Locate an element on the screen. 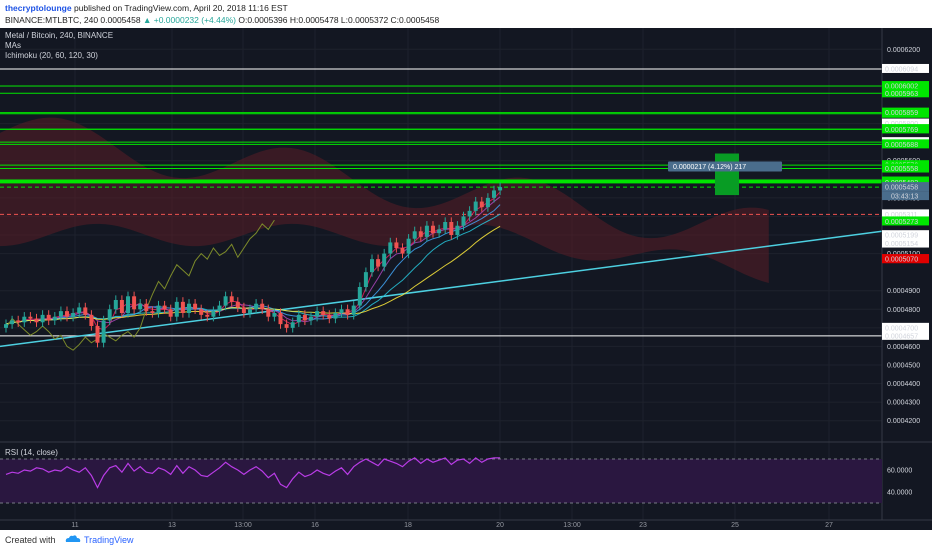 This screenshot has height=550, width=932. footer: Created with TradingView is located at coordinates (466, 540).